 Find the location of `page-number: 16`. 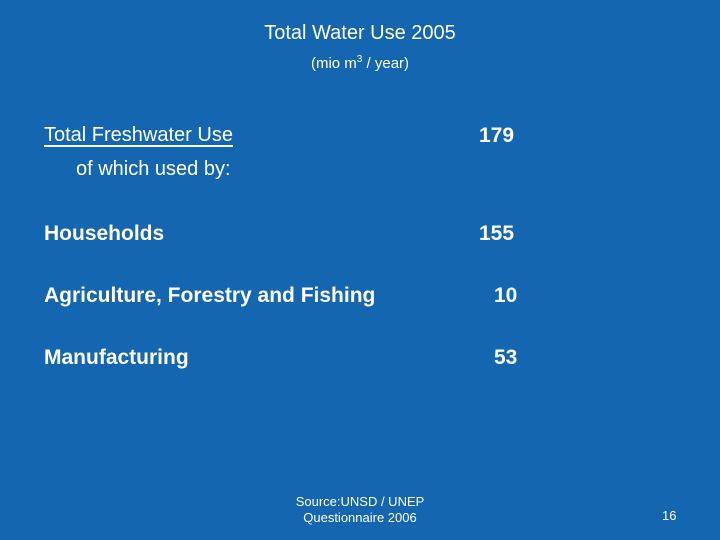

page-number: 16 is located at coordinates (669, 515).